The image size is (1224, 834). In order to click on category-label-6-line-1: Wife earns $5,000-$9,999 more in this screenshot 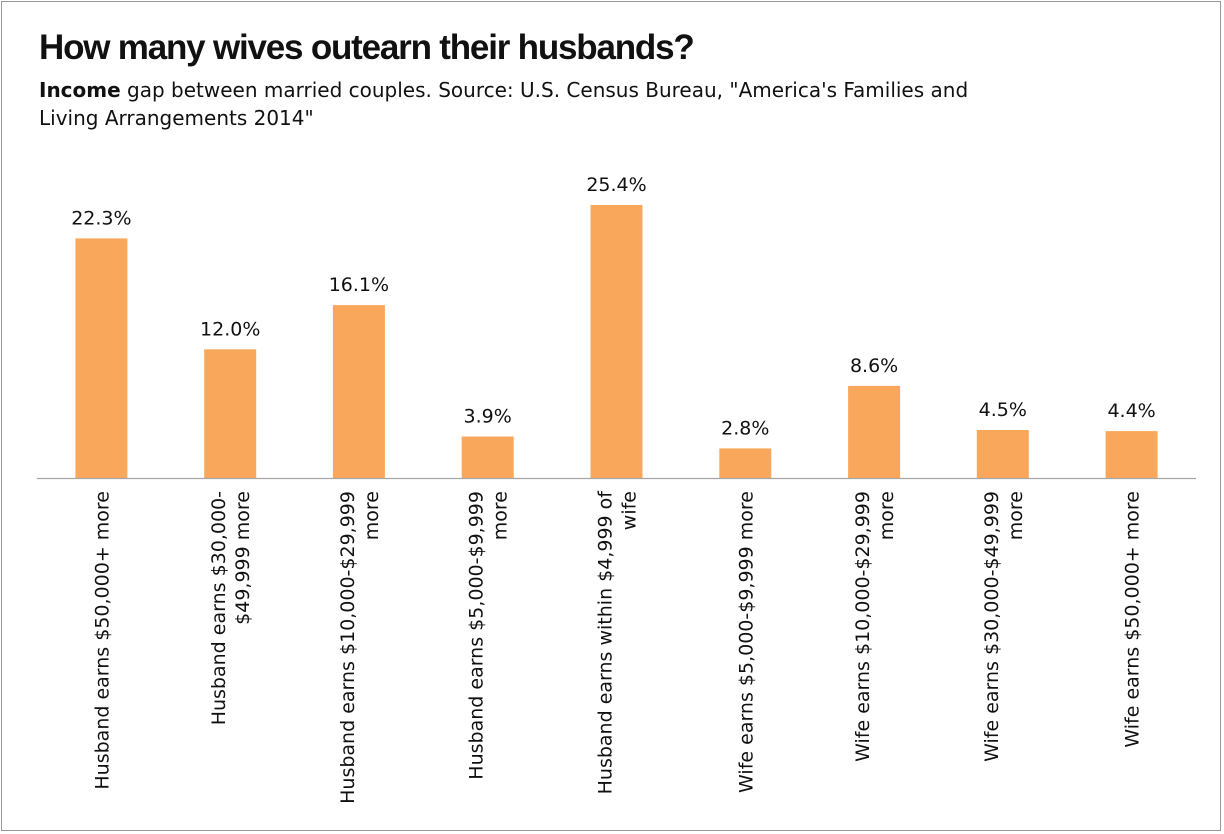, I will do `click(746, 642)`.